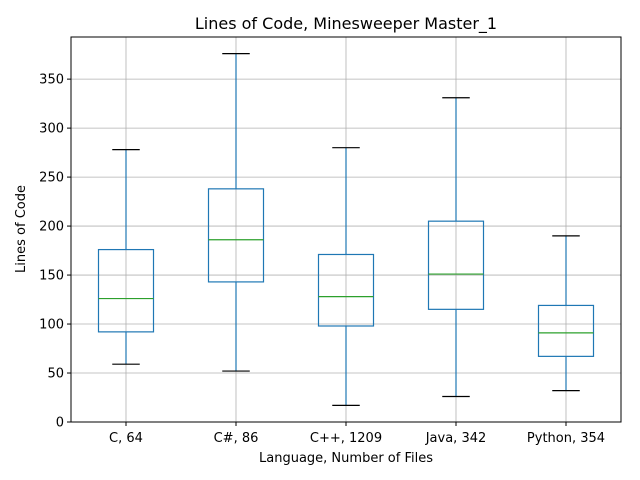  Describe the element at coordinates (55, 374) in the screenshot. I see `y-tick-label: 50` at that location.